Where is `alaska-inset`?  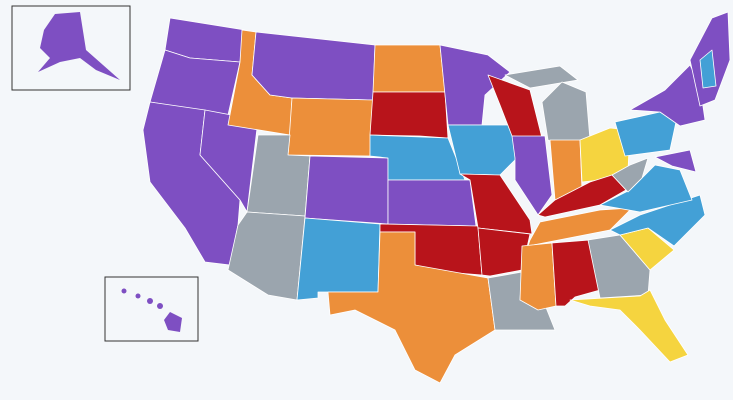
alaska-inset is located at coordinates (71, 48).